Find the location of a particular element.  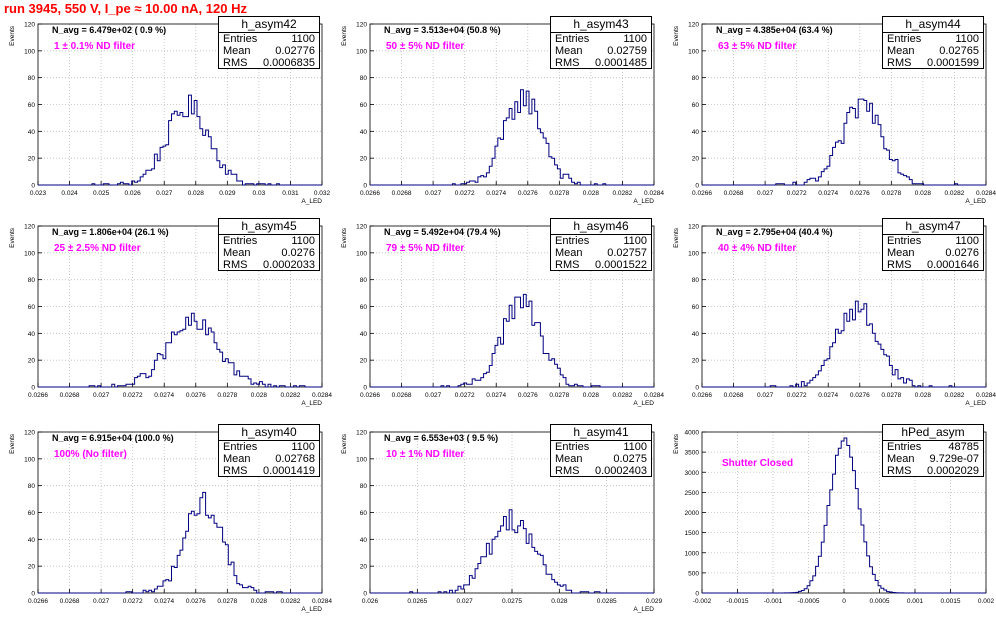

stats-value: 0.0001522 is located at coordinates (621, 265).